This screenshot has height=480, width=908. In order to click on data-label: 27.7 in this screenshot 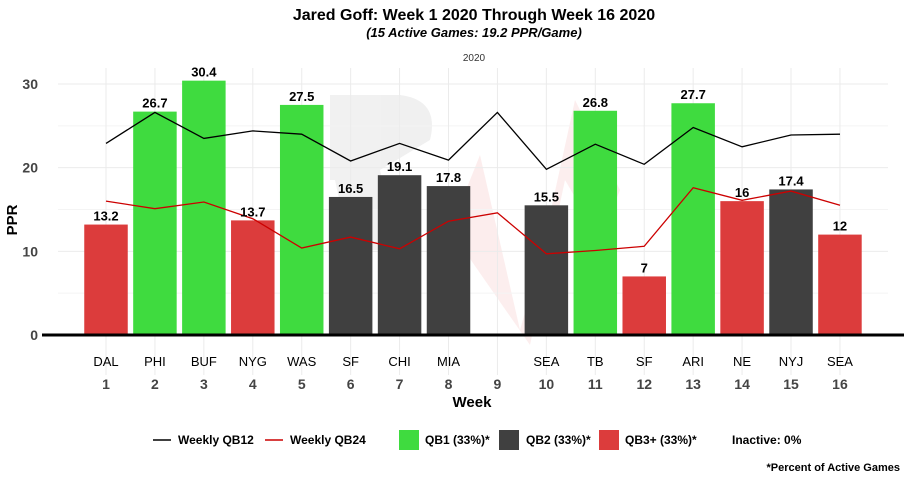, I will do `click(693, 94)`.